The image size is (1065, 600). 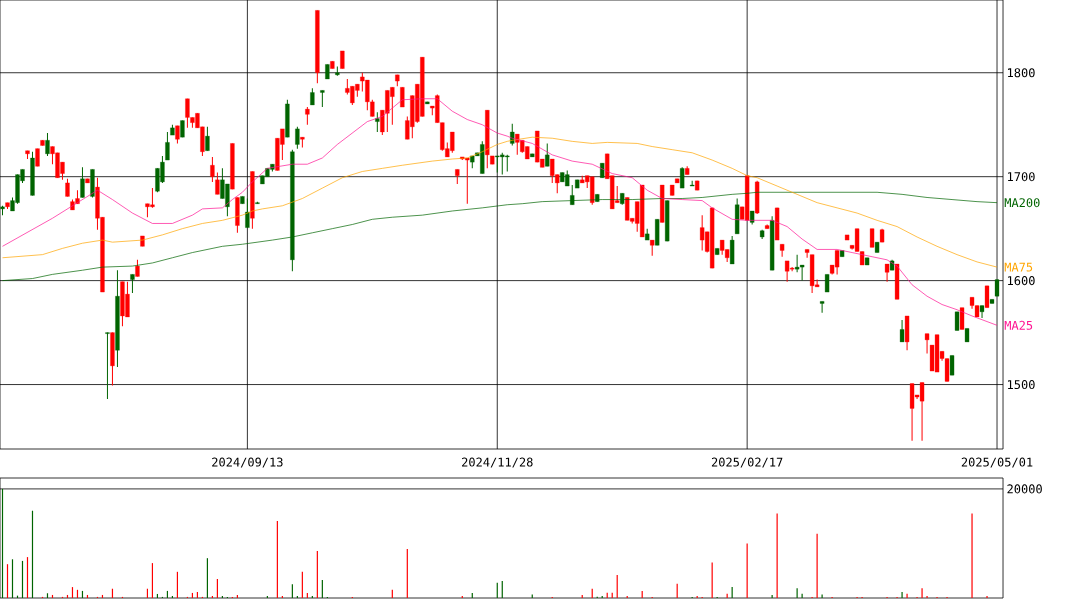 I want to click on y-tick-label: 1600, so click(x=1021, y=281).